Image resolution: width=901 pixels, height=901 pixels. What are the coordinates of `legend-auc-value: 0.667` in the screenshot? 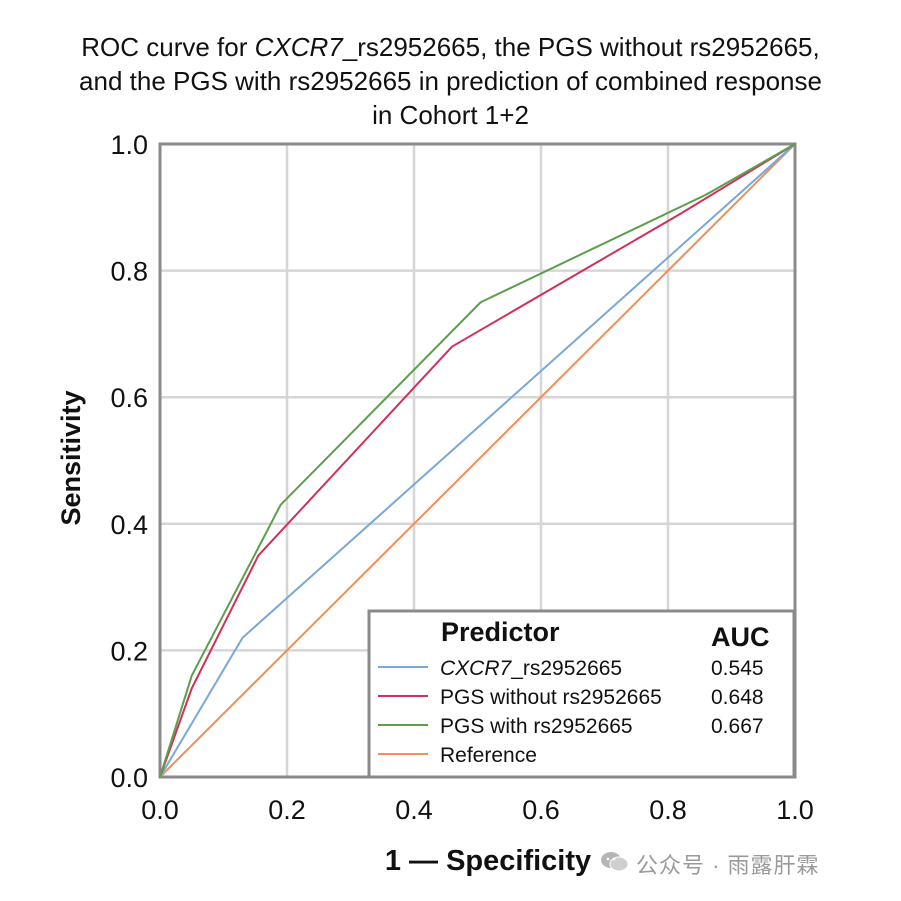 It's located at (737, 726).